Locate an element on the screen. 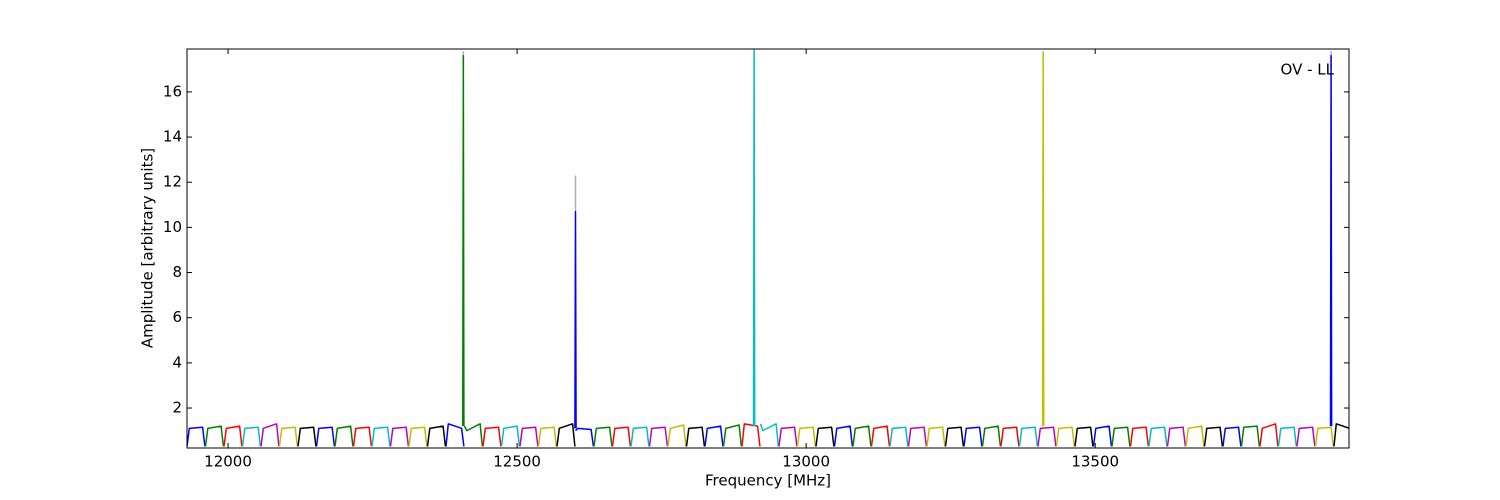 Image resolution: width=1500 pixels, height=500 pixels. y-tick-label: 16 is located at coordinates (172, 91).